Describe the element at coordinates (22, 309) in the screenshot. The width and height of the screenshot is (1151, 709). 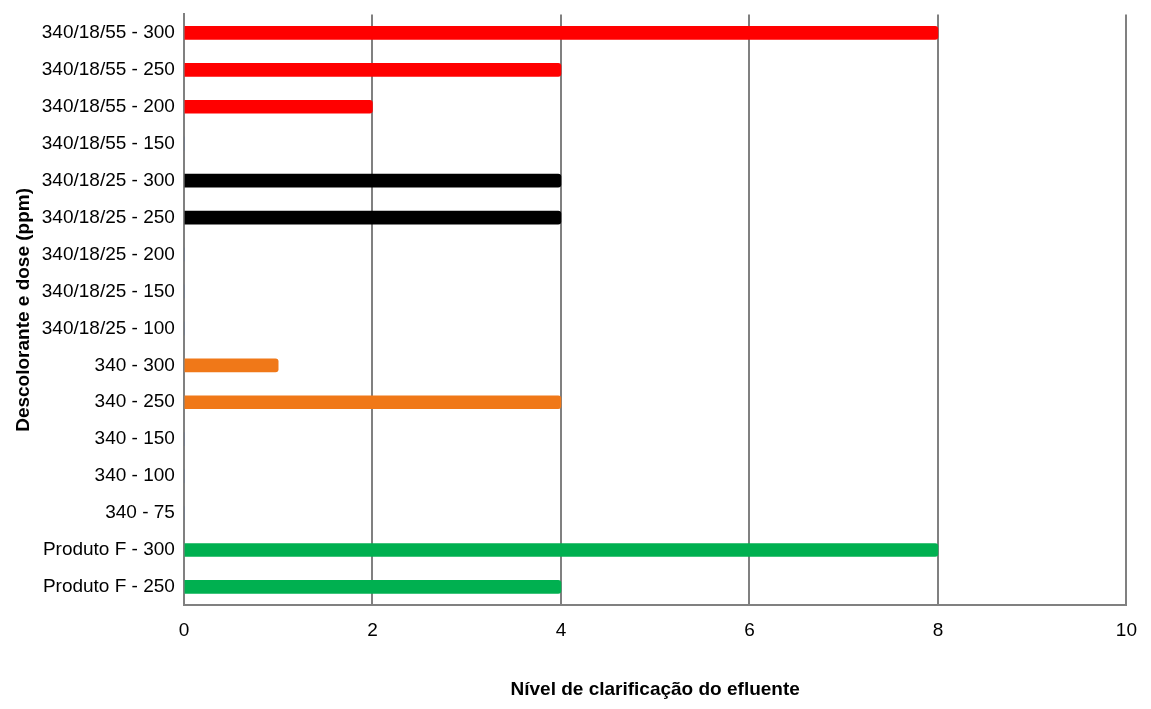
I see `y-axis-title: Descolorante e dose (ppm)` at that location.